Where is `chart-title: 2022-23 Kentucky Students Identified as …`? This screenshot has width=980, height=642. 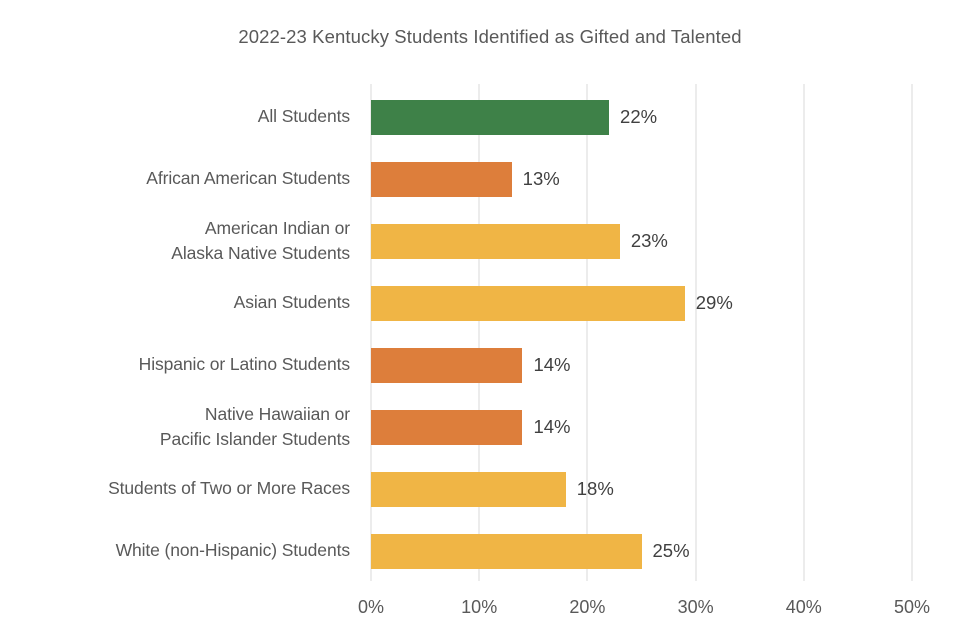
chart-title: 2022-23 Kentucky Students Identified as … is located at coordinates (490, 36).